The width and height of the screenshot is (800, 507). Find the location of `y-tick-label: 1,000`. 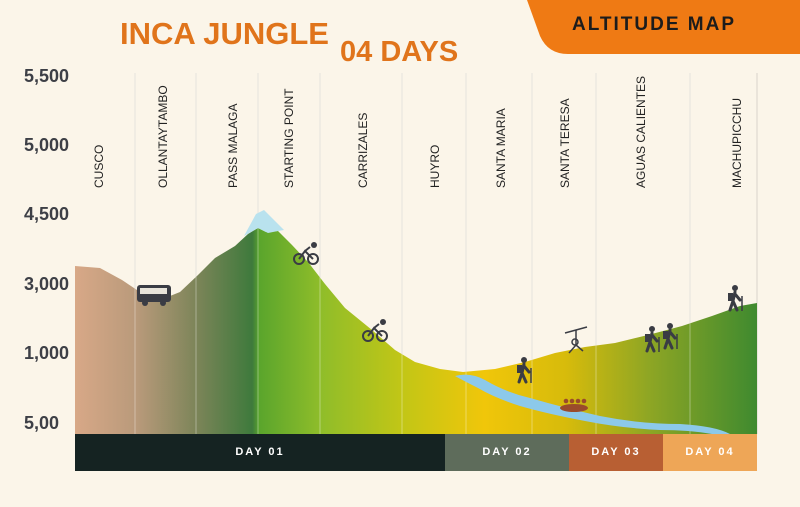

y-tick-label: 1,000 is located at coordinates (47, 353).